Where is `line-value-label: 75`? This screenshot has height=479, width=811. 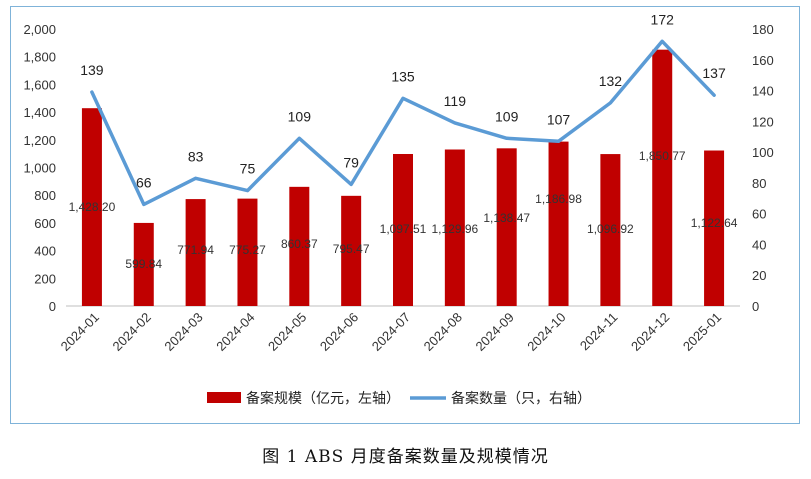
line-value-label: 75 is located at coordinates (248, 169).